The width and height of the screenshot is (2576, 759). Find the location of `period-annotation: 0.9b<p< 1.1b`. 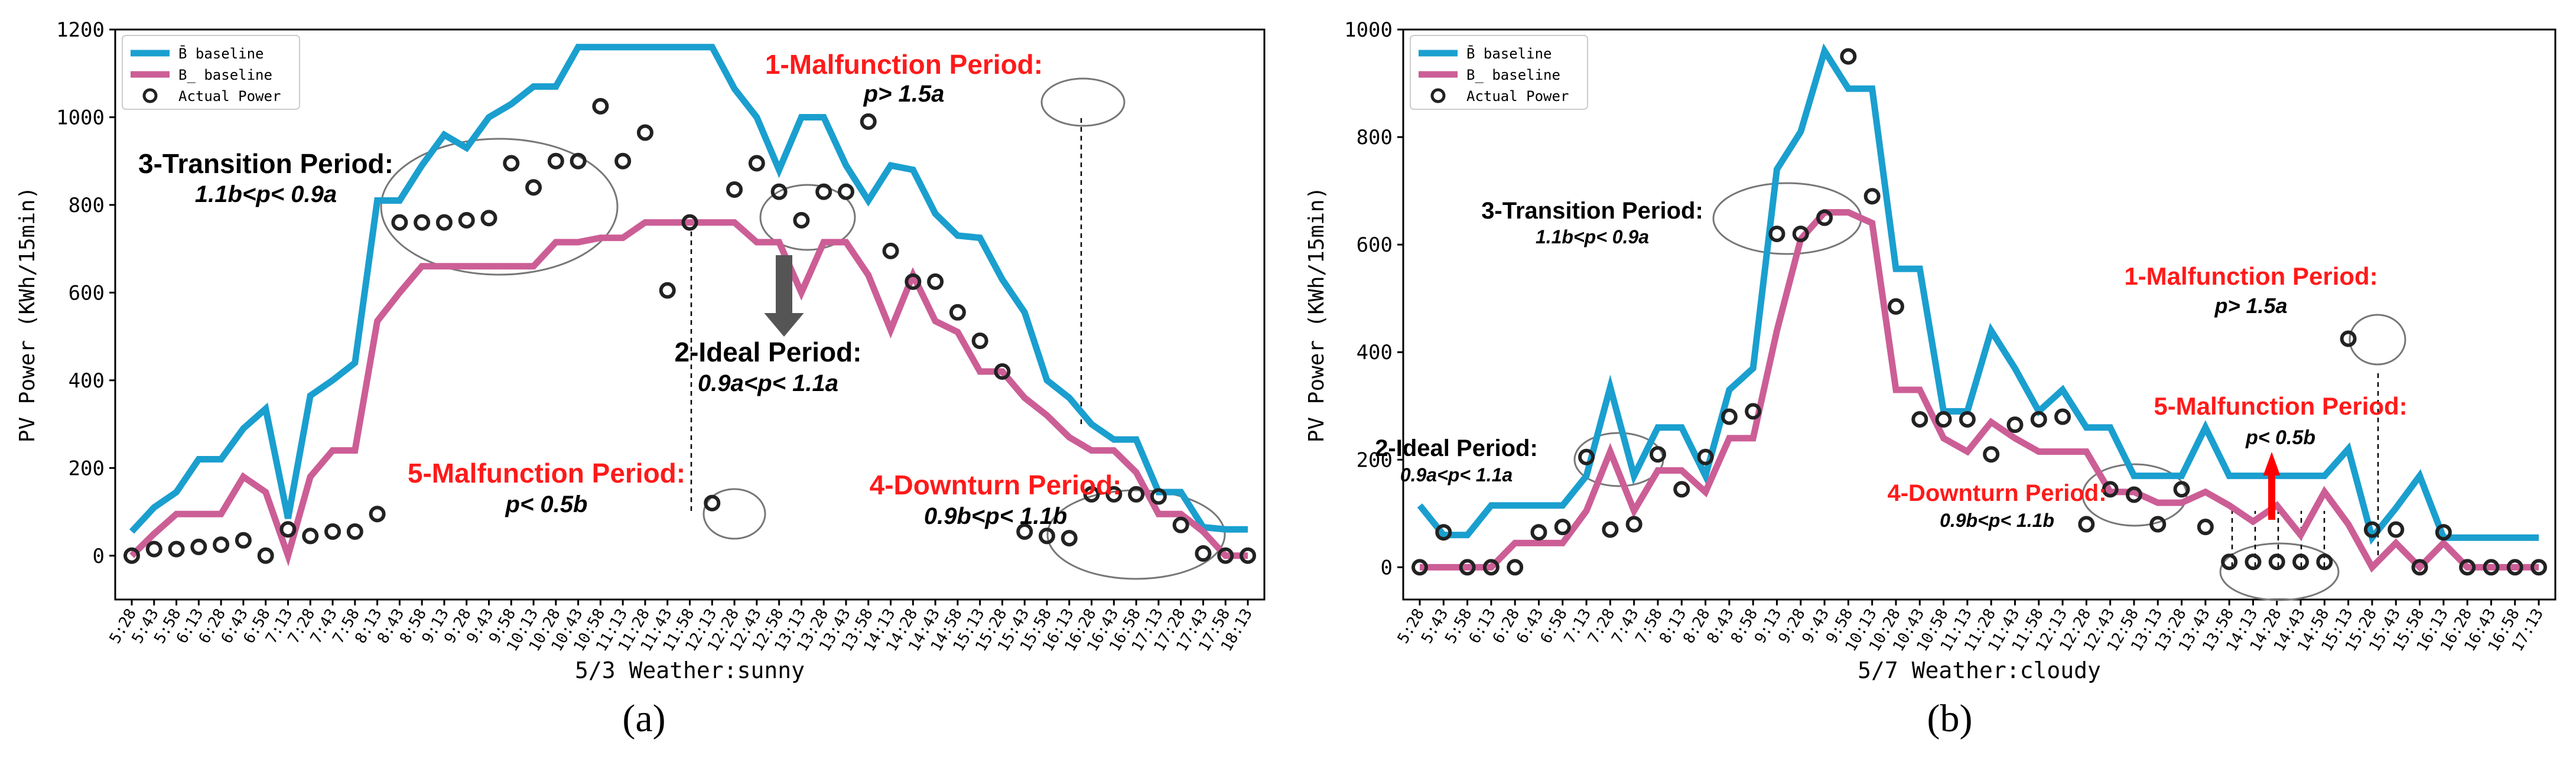

period-annotation: 0.9b<p< 1.1b is located at coordinates (995, 516).